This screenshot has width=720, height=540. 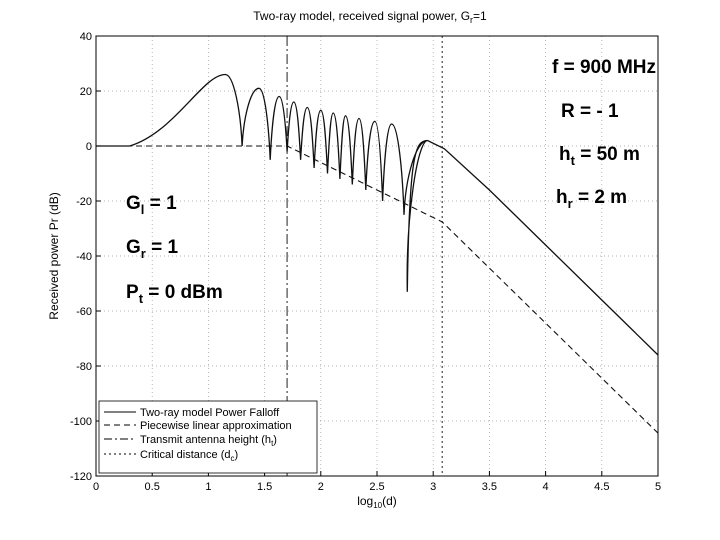 I want to click on y-axis-ticks: 40 20 0 -20 -40 -60 -80 -100 -120, so click(x=85, y=257).